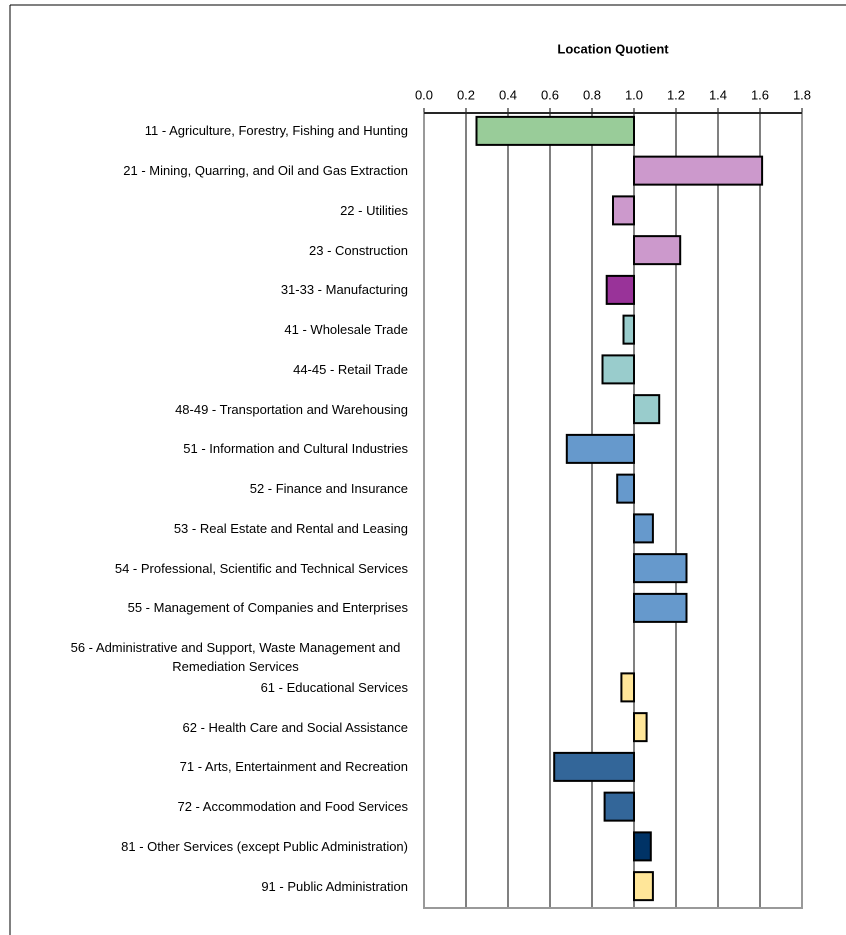  I want to click on y-tick-label: 52 - Finance and Insurance, so click(328, 489).